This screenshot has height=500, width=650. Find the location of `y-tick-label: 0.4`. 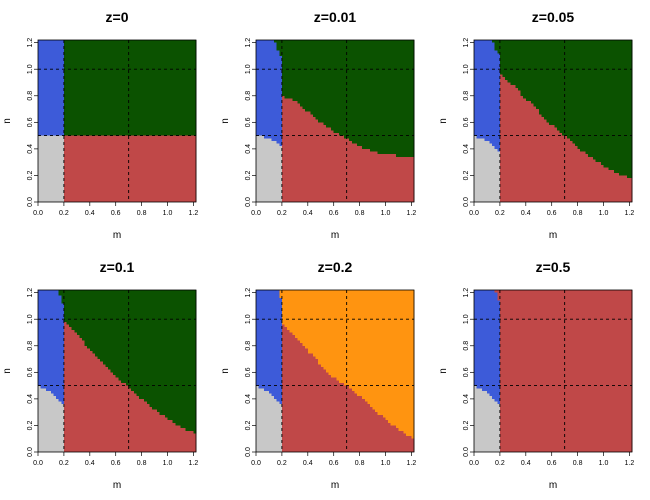

y-tick-label: 0.4 is located at coordinates (30, 399).